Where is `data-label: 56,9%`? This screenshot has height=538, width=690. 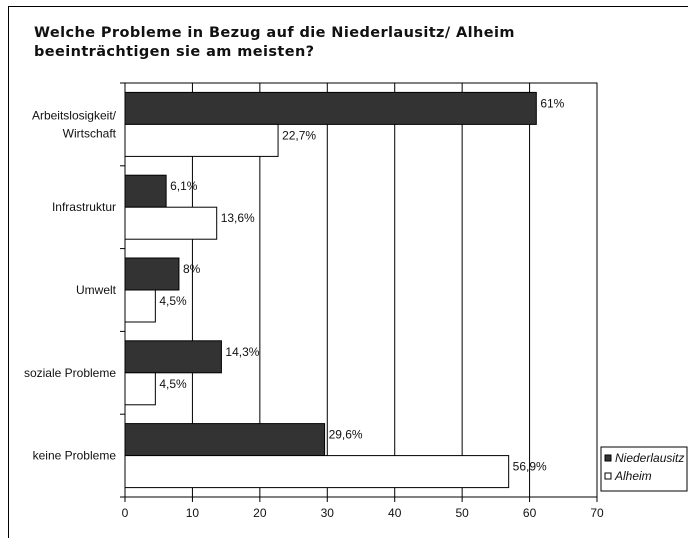
data-label: 56,9% is located at coordinates (530, 467).